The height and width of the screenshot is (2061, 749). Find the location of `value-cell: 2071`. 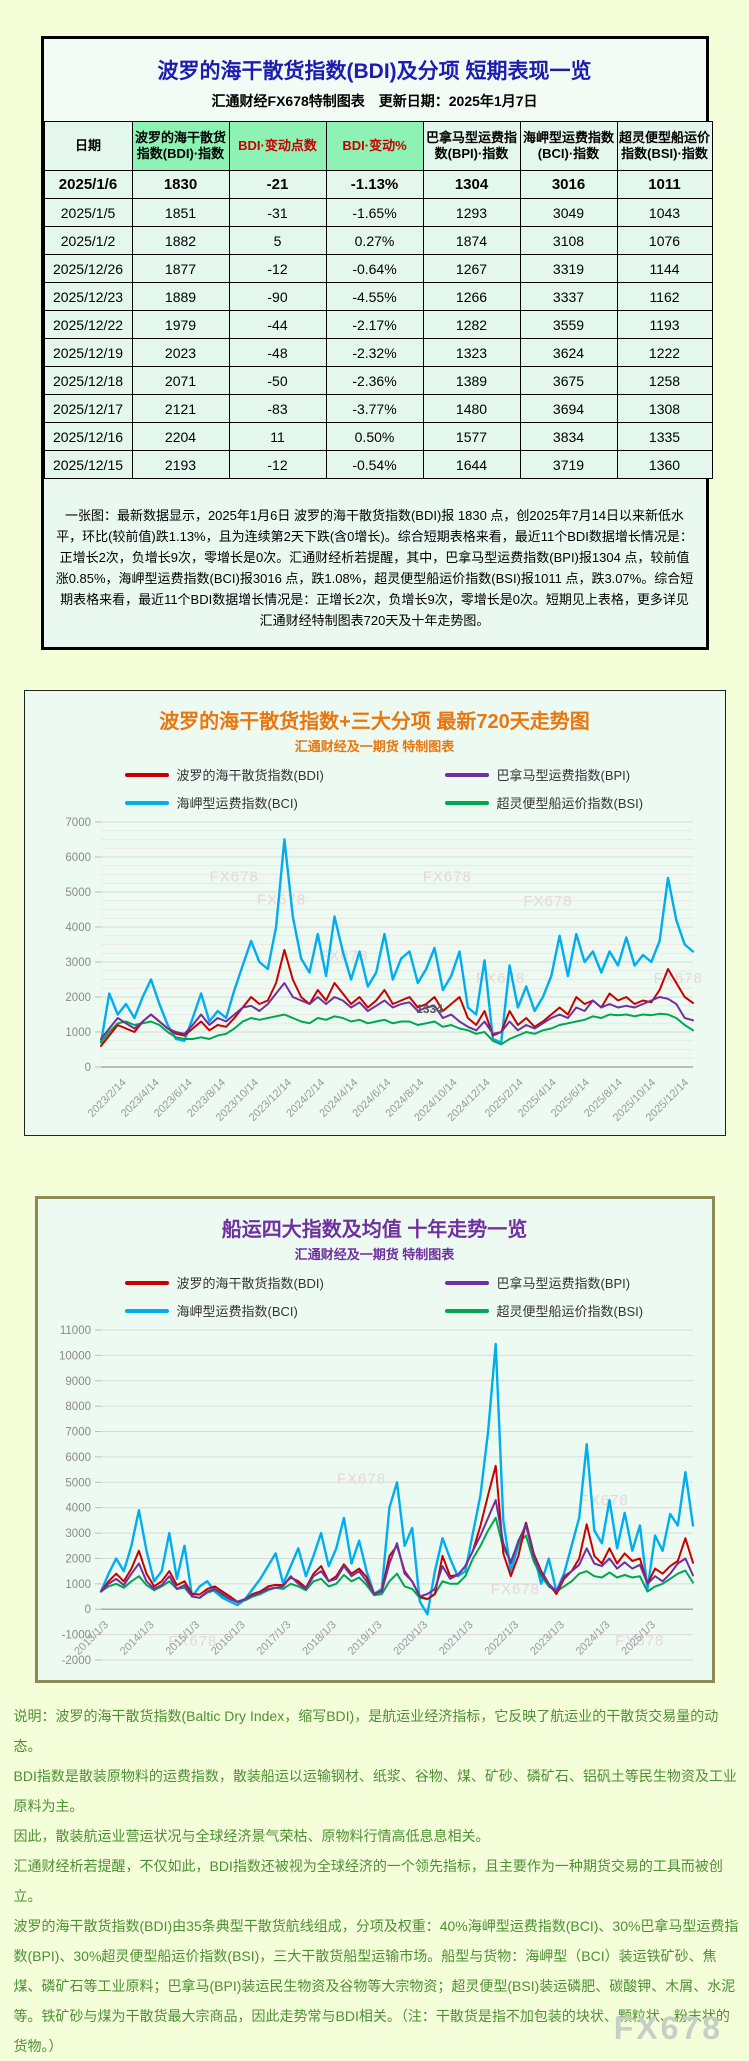

value-cell: 2071 is located at coordinates (180, 380).